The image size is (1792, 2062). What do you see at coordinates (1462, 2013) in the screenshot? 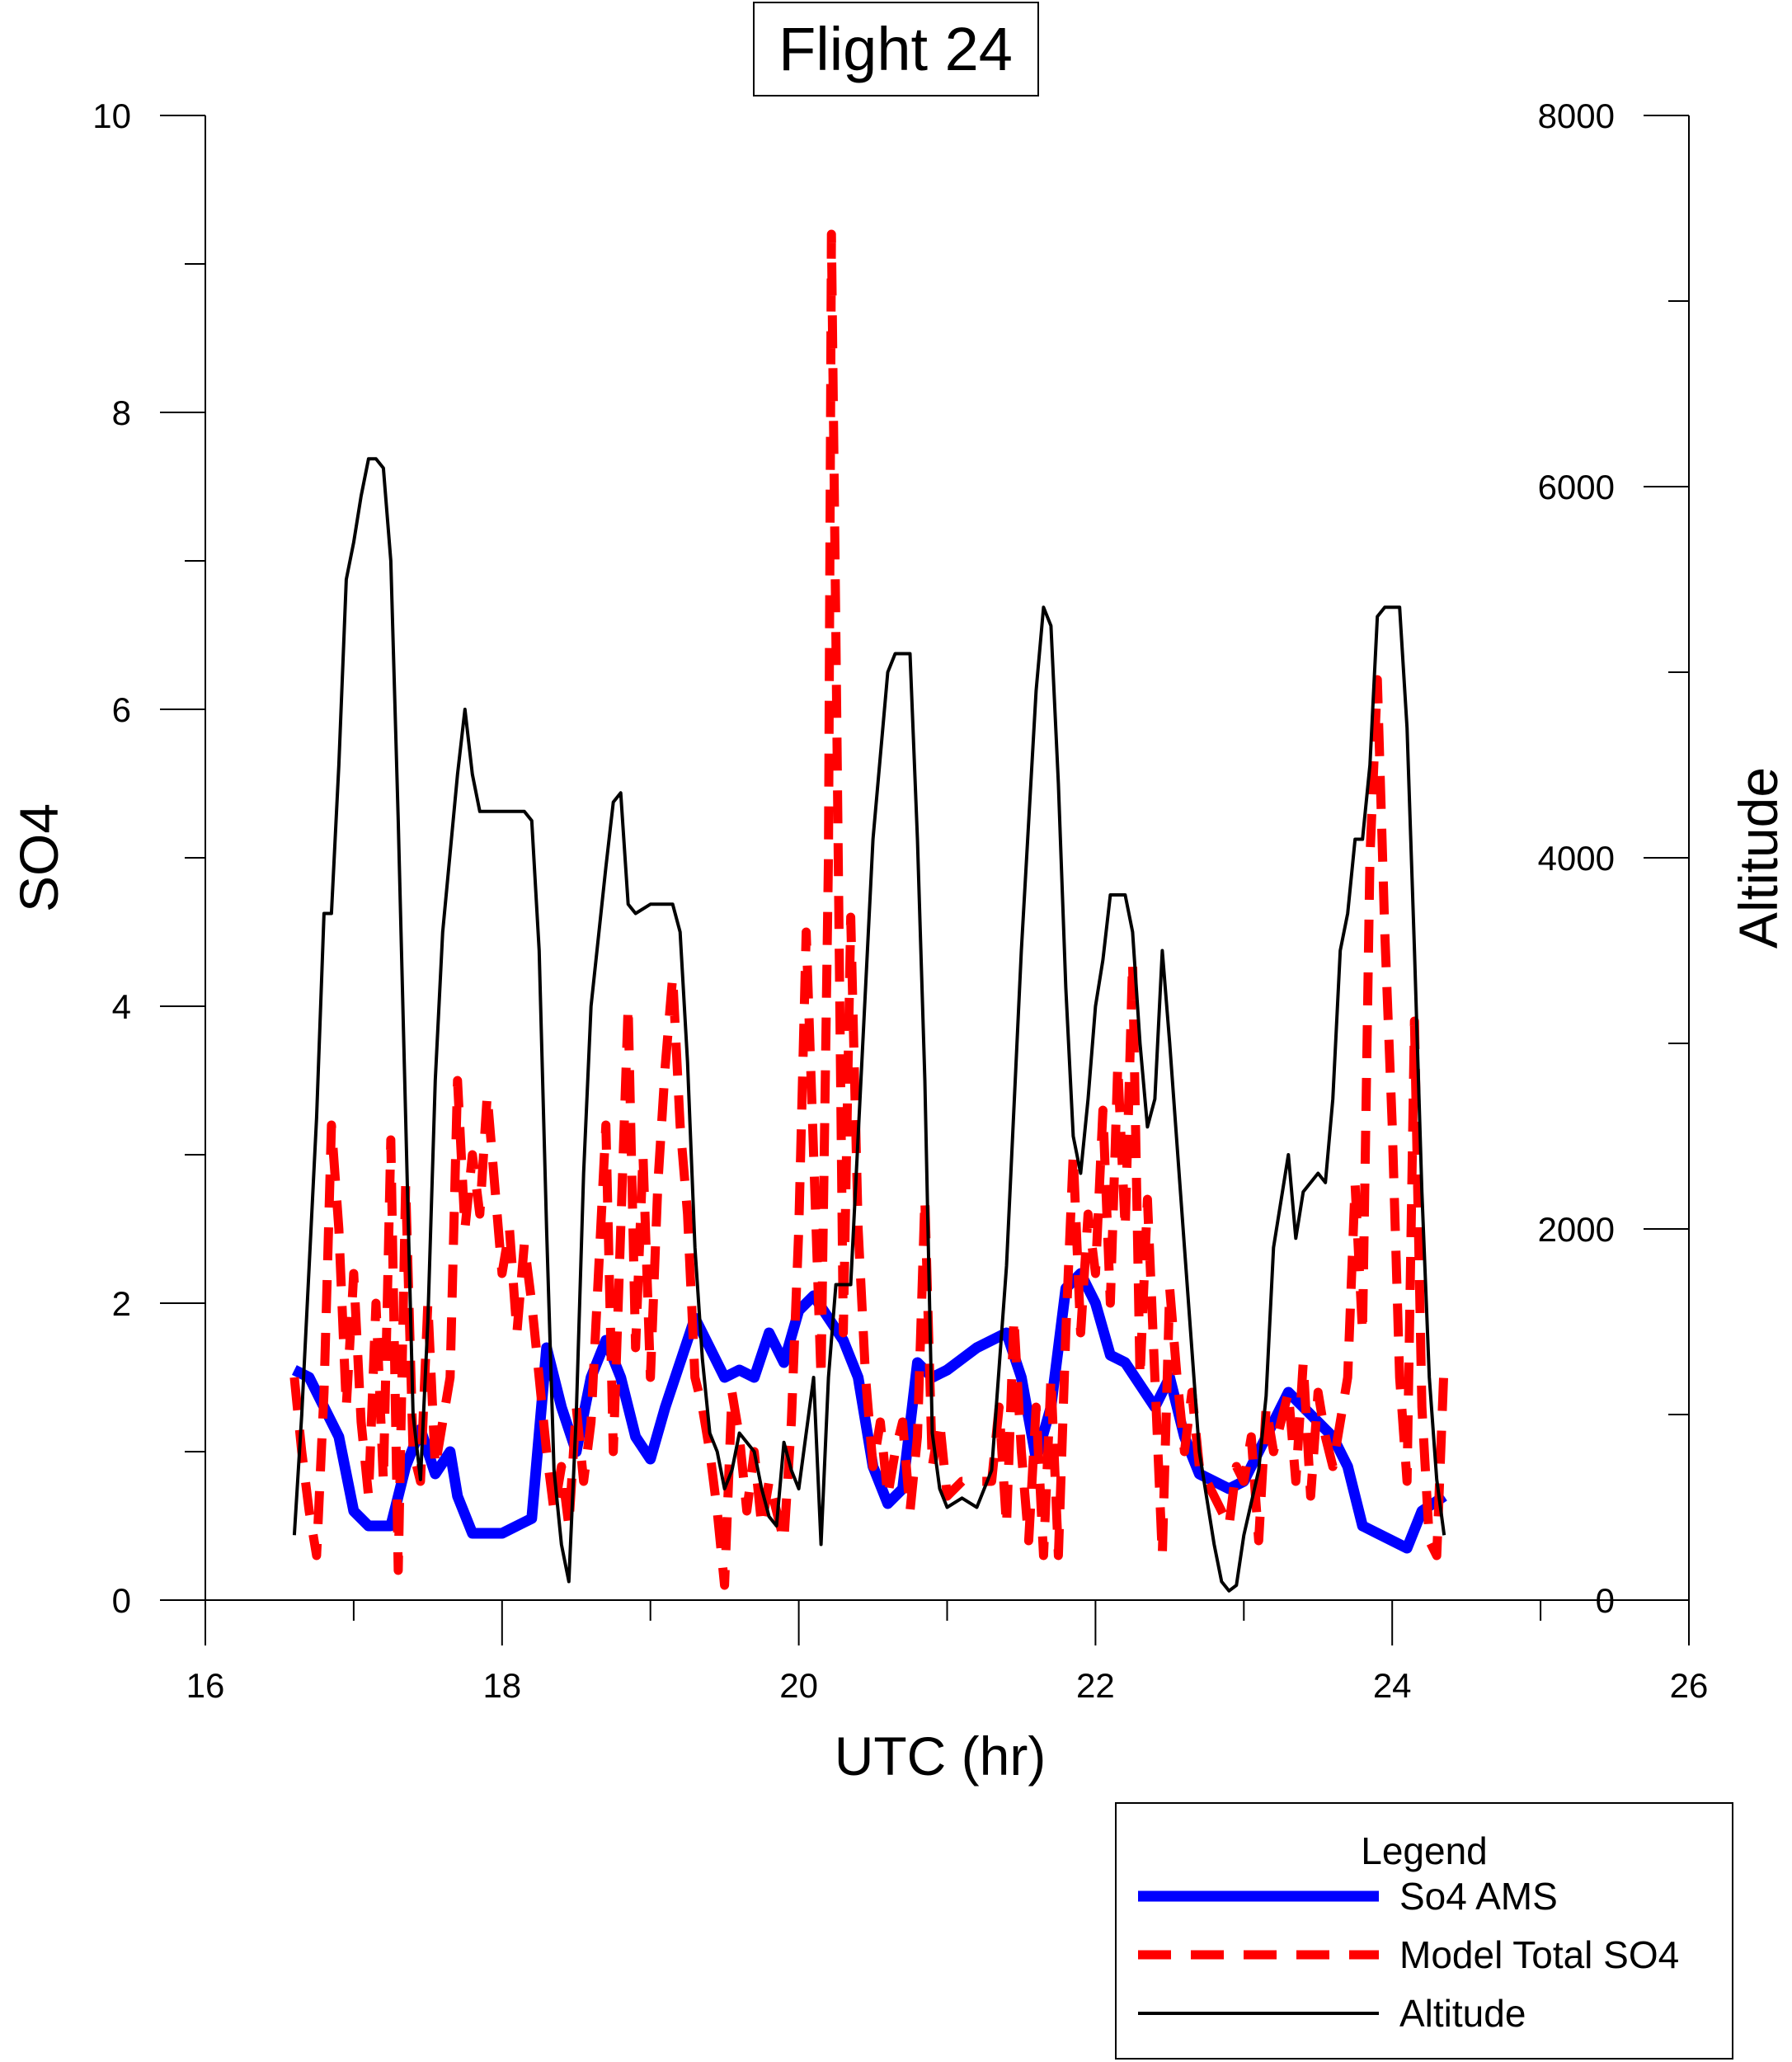
I see `legend-label-altitude: Altitude` at bounding box center [1462, 2013].